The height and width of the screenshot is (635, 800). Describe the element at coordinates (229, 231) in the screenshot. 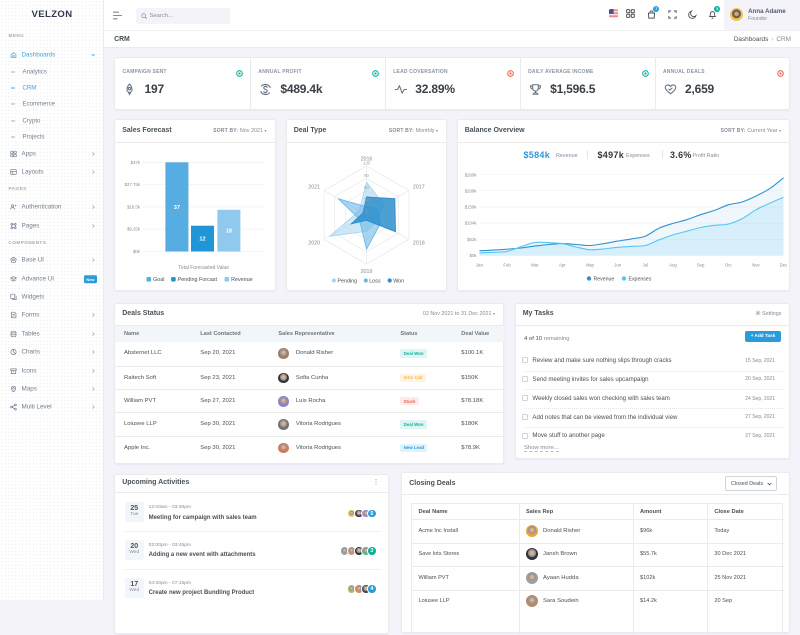

I see `svg-text: 18` at that location.